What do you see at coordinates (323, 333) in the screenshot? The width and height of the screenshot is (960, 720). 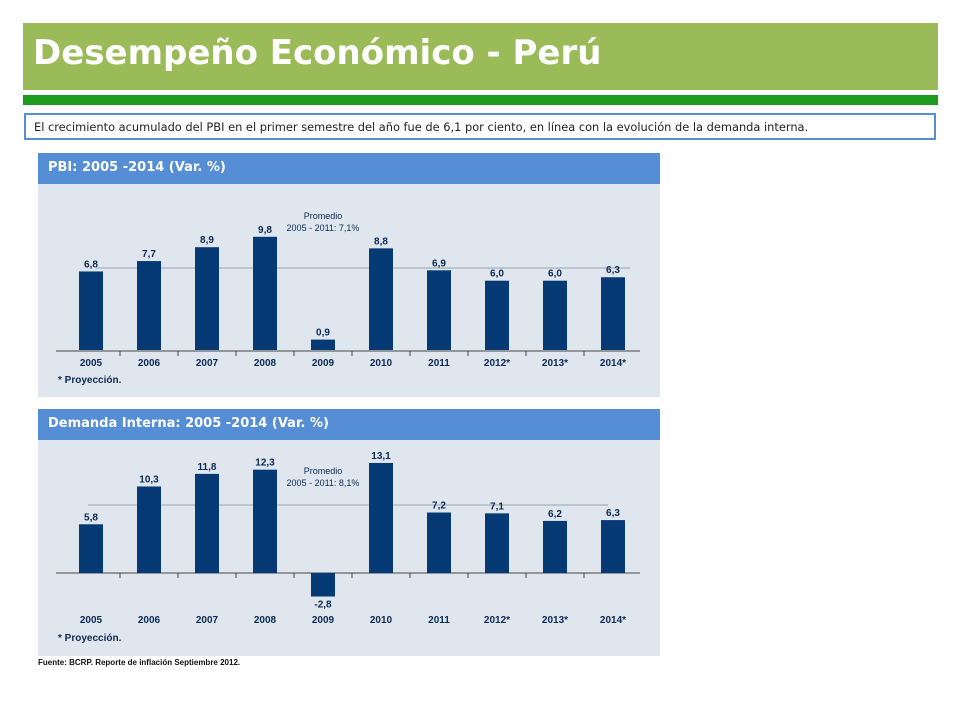 I see `data-label-2009: 0,9` at bounding box center [323, 333].